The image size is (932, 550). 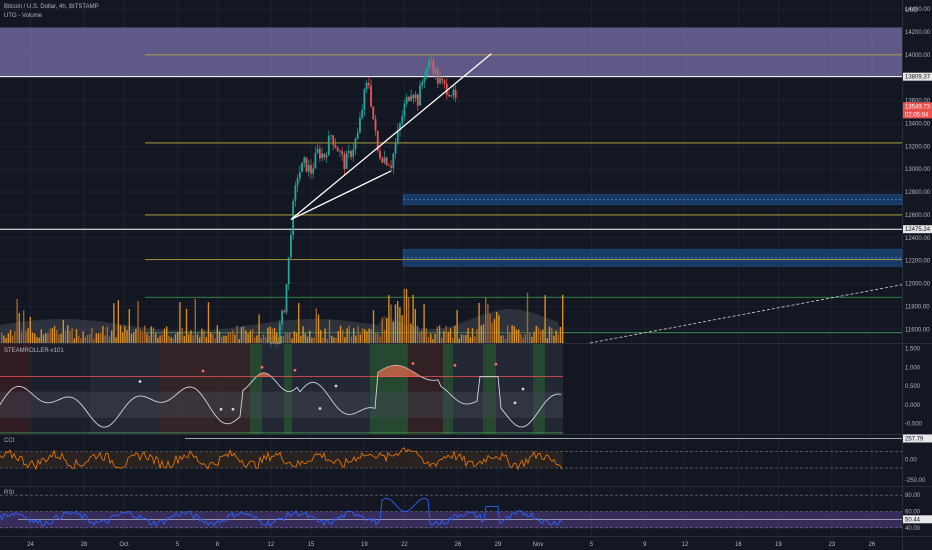 I want to click on high-level-badge: 13809.37, so click(x=918, y=78).